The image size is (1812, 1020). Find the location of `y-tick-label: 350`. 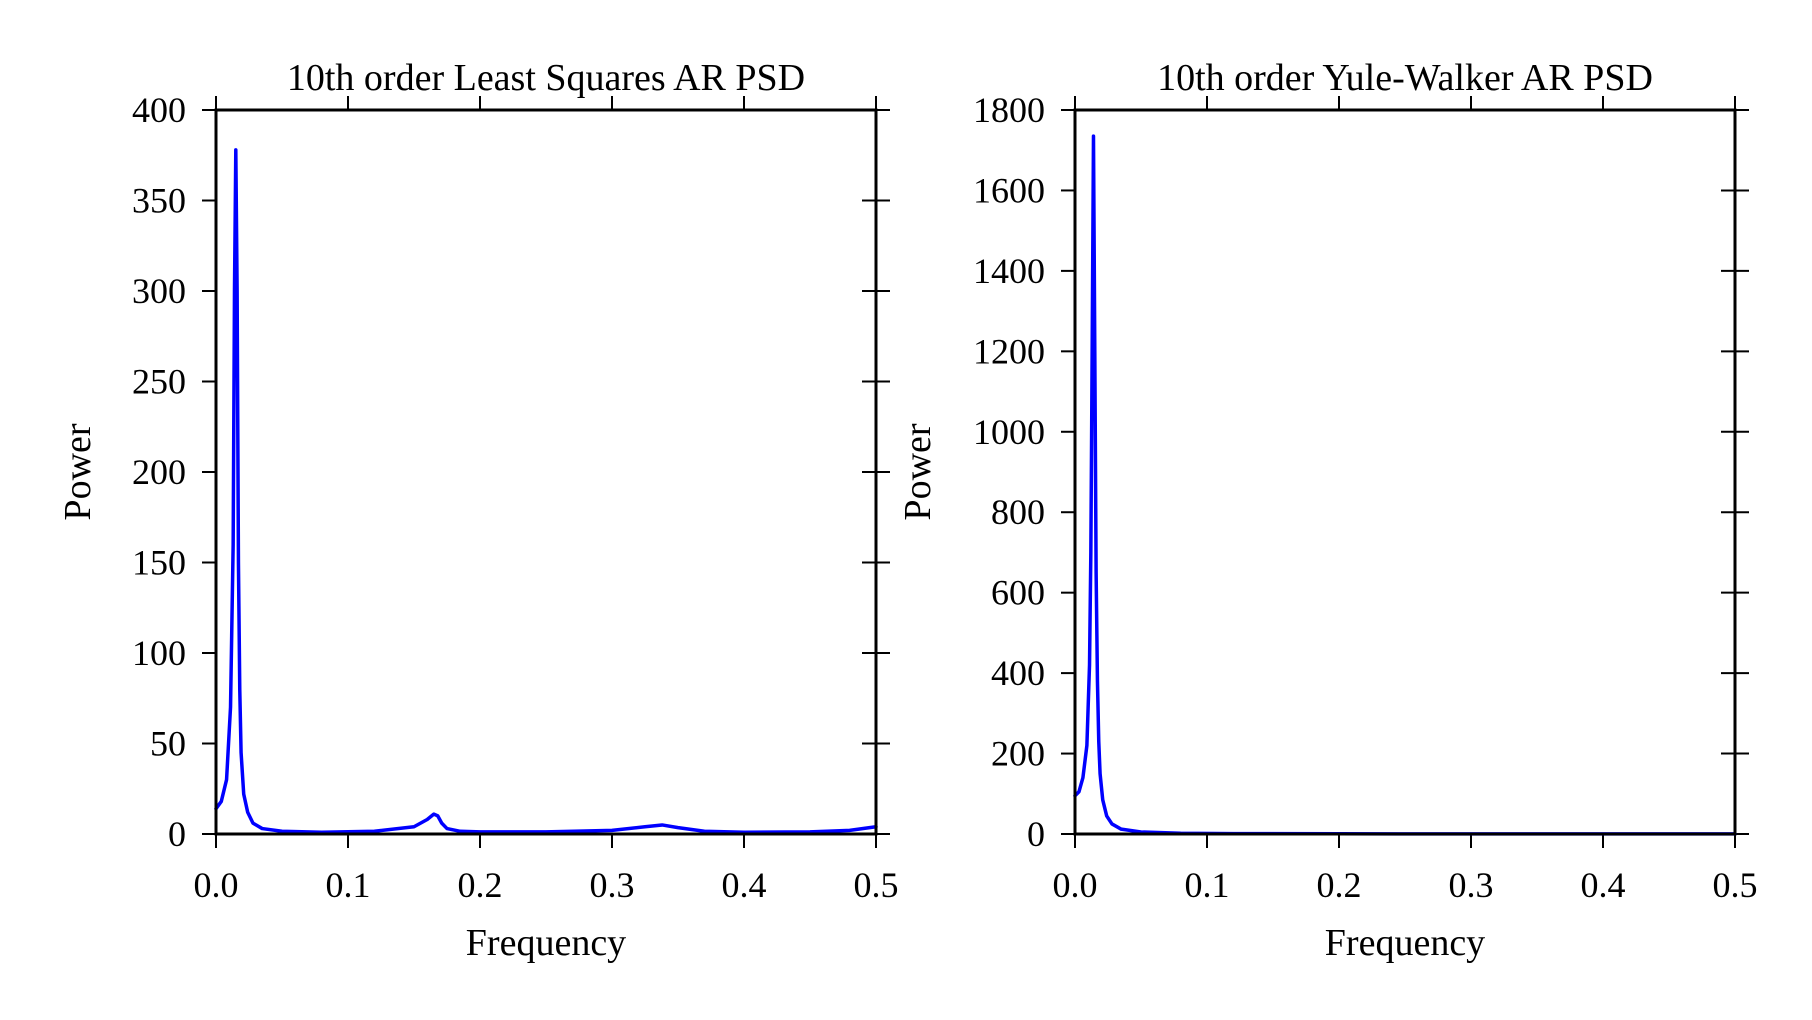

y-tick-label: 350 is located at coordinates (159, 201).